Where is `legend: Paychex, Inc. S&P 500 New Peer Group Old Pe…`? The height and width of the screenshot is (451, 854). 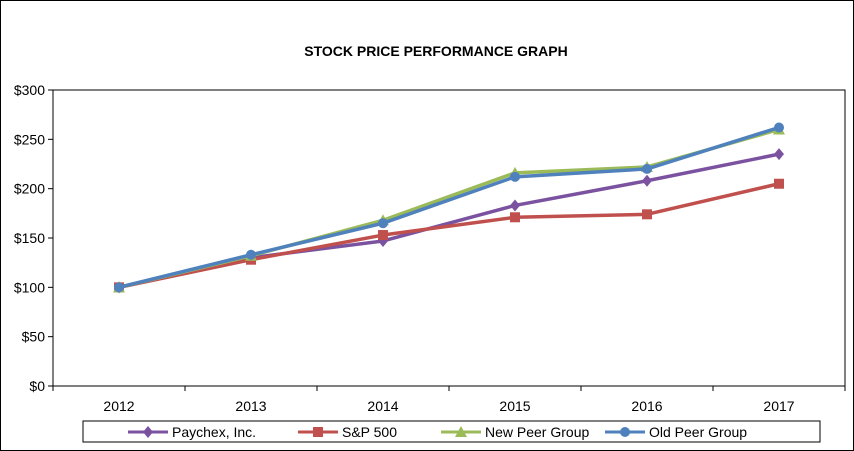
legend: Paychex, Inc. S&P 500 New Peer Group Old Pe… is located at coordinates (451, 431).